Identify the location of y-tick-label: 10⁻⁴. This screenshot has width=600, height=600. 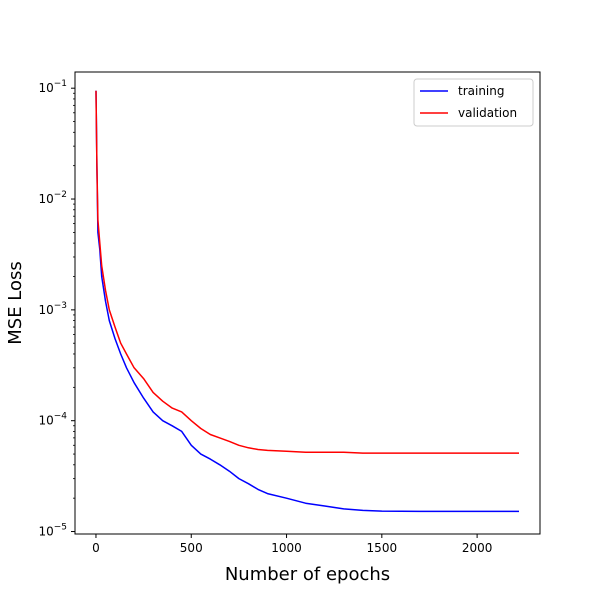
(52, 420).